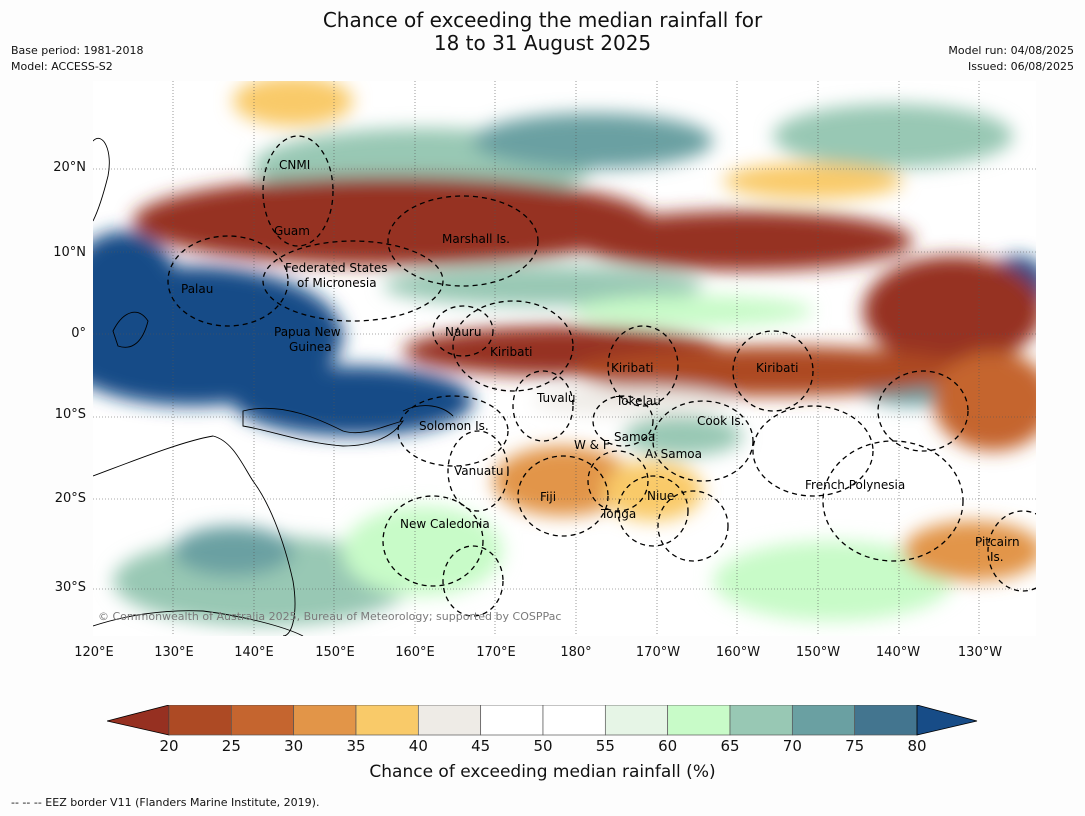 This screenshot has height=816, width=1085. I want to click on place-label-nauru: Nauru, so click(463, 332).